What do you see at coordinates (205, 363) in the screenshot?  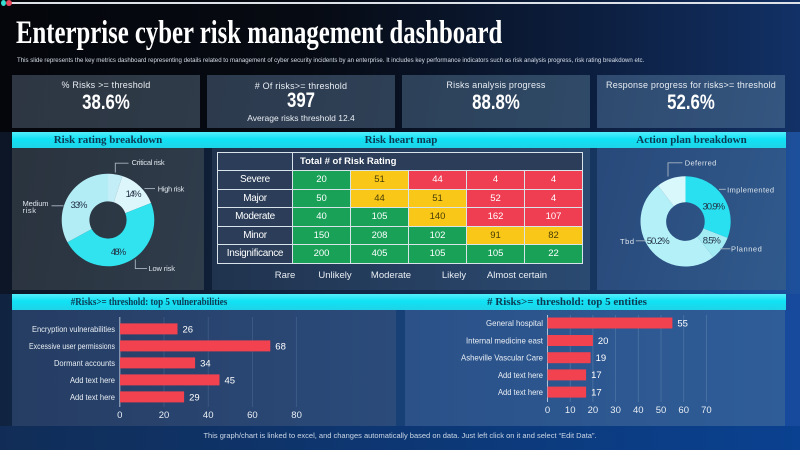 I see `svg-text: 34` at bounding box center [205, 363].